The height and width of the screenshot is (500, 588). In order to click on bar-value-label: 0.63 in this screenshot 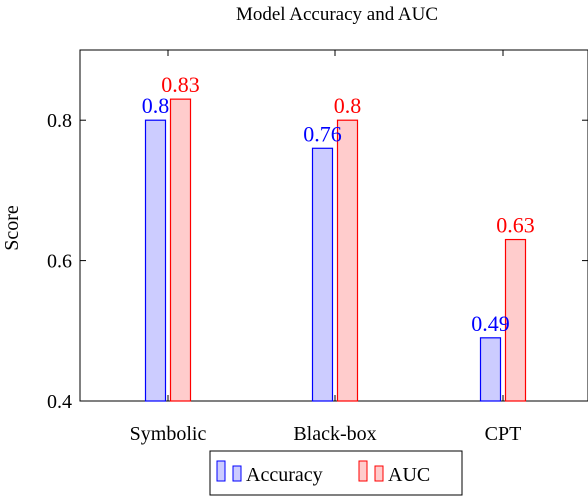, I will do `click(515, 225)`.